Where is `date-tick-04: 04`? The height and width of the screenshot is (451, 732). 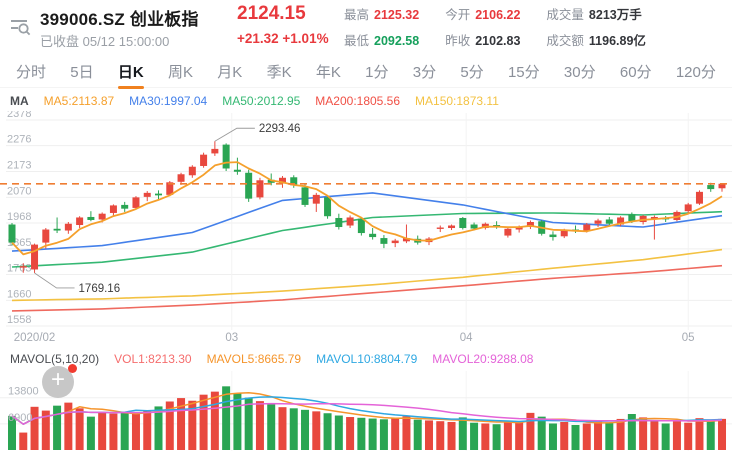 date-tick-04: 04 is located at coordinates (466, 338).